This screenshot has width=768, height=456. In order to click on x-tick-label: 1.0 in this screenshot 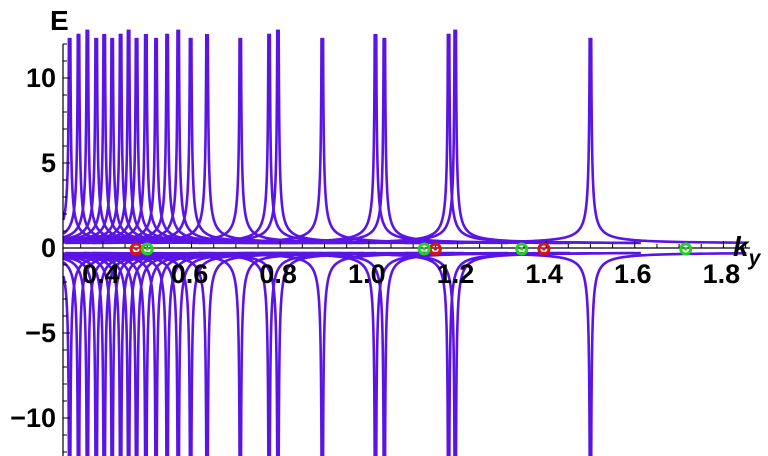, I will do `click(367, 274)`.